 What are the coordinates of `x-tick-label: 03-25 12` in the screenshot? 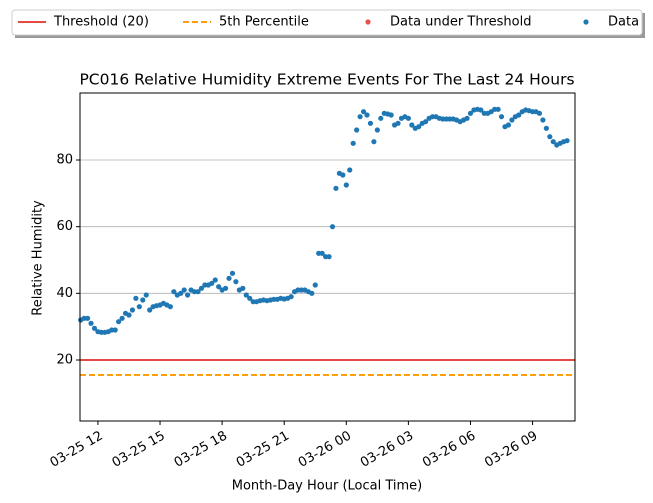 It's located at (77, 450).